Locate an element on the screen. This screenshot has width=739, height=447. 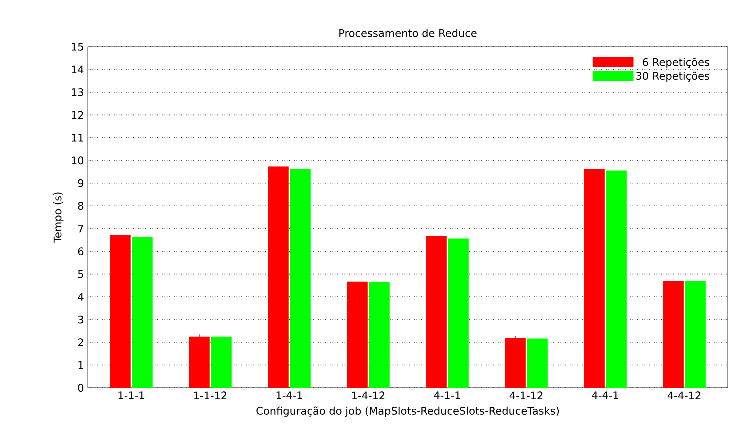
y-tick-label: 14 is located at coordinates (78, 70).